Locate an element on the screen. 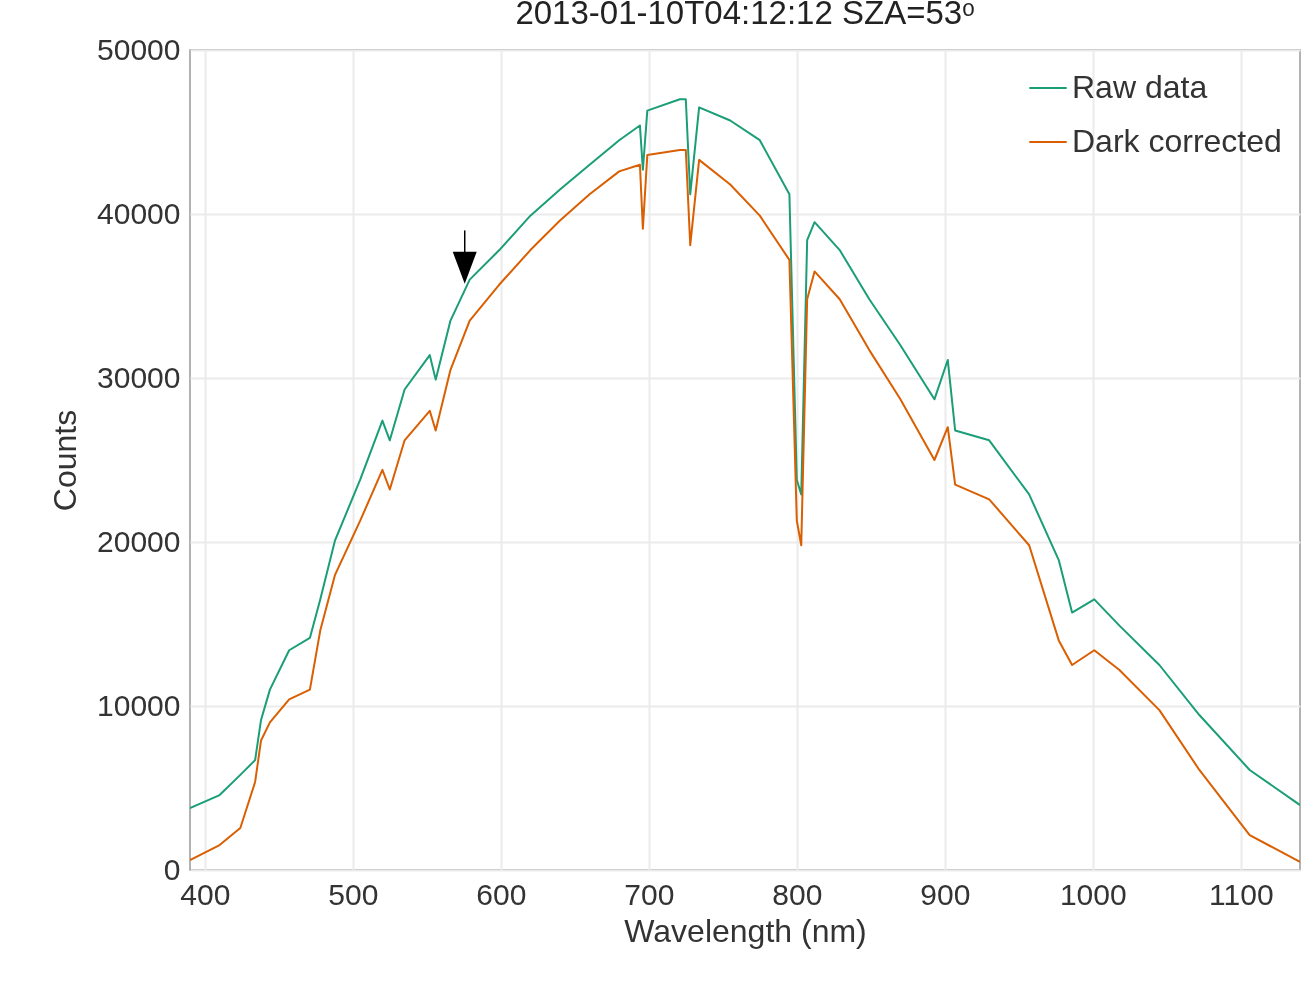 This screenshot has height=986, width=1306. x-tick-label: 700 is located at coordinates (649, 894).